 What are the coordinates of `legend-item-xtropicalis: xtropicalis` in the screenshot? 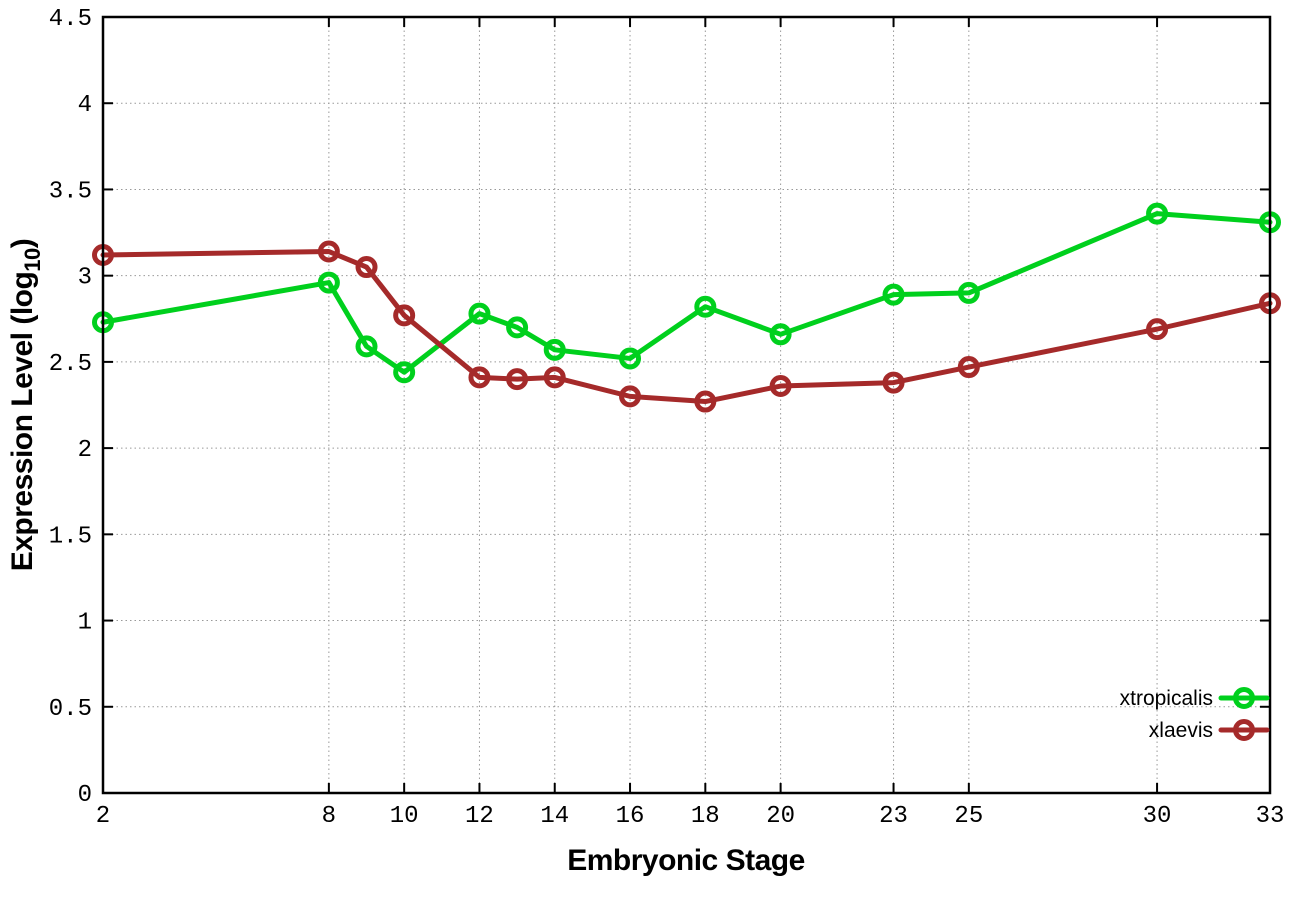 It's located at (1195, 698).